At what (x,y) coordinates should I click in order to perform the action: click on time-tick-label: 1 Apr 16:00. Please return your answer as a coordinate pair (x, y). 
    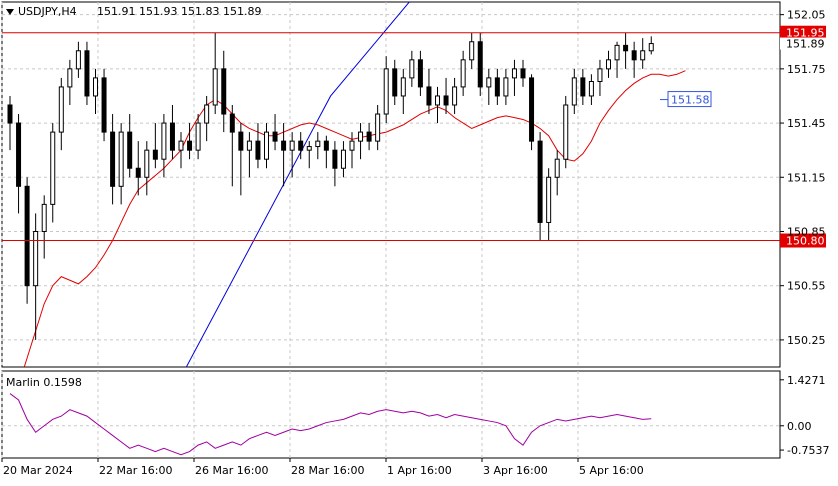
    Looking at the image, I should click on (419, 470).